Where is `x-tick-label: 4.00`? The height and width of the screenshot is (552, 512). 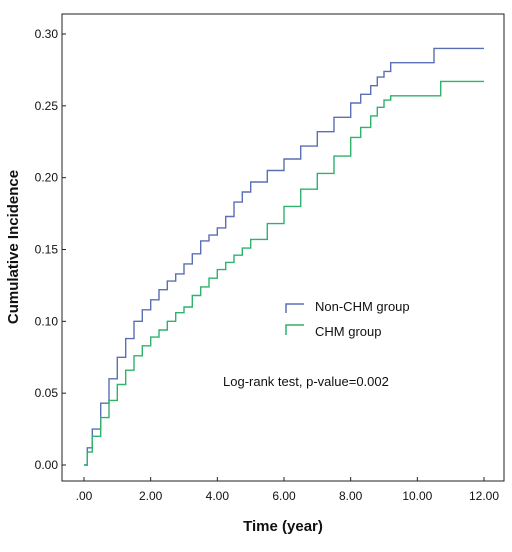 x-tick-label: 4.00 is located at coordinates (218, 496).